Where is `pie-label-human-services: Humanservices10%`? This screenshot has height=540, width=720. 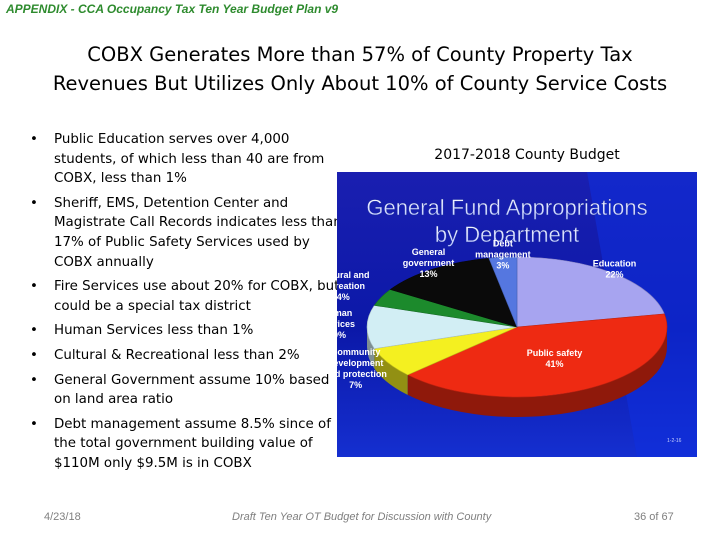 pie-label-human-services: Humanservices10% is located at coordinates (346, 324).